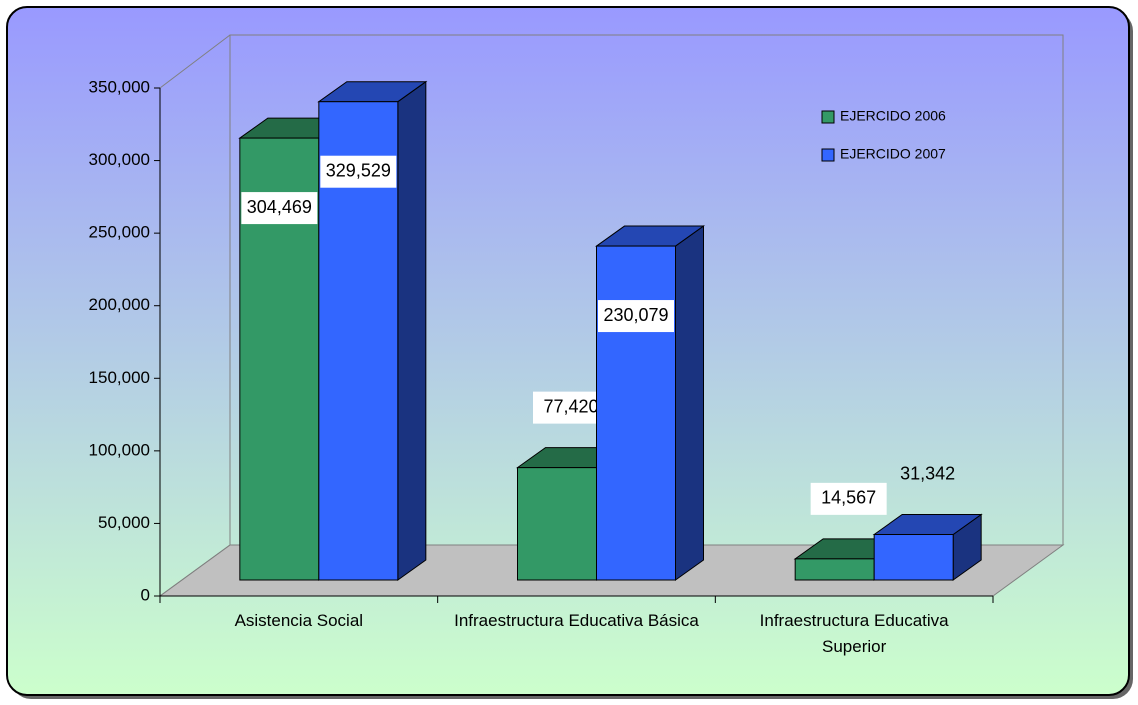  I want to click on y-tick-label: 200,000, so click(119, 304).